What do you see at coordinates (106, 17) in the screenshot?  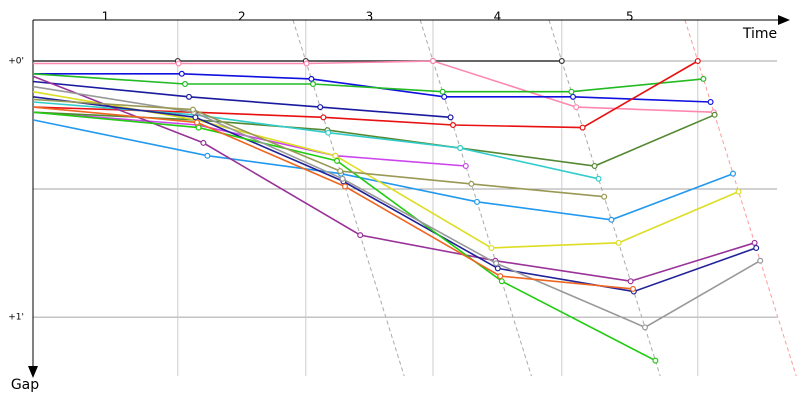 I see `lap-label: 1` at bounding box center [106, 17].